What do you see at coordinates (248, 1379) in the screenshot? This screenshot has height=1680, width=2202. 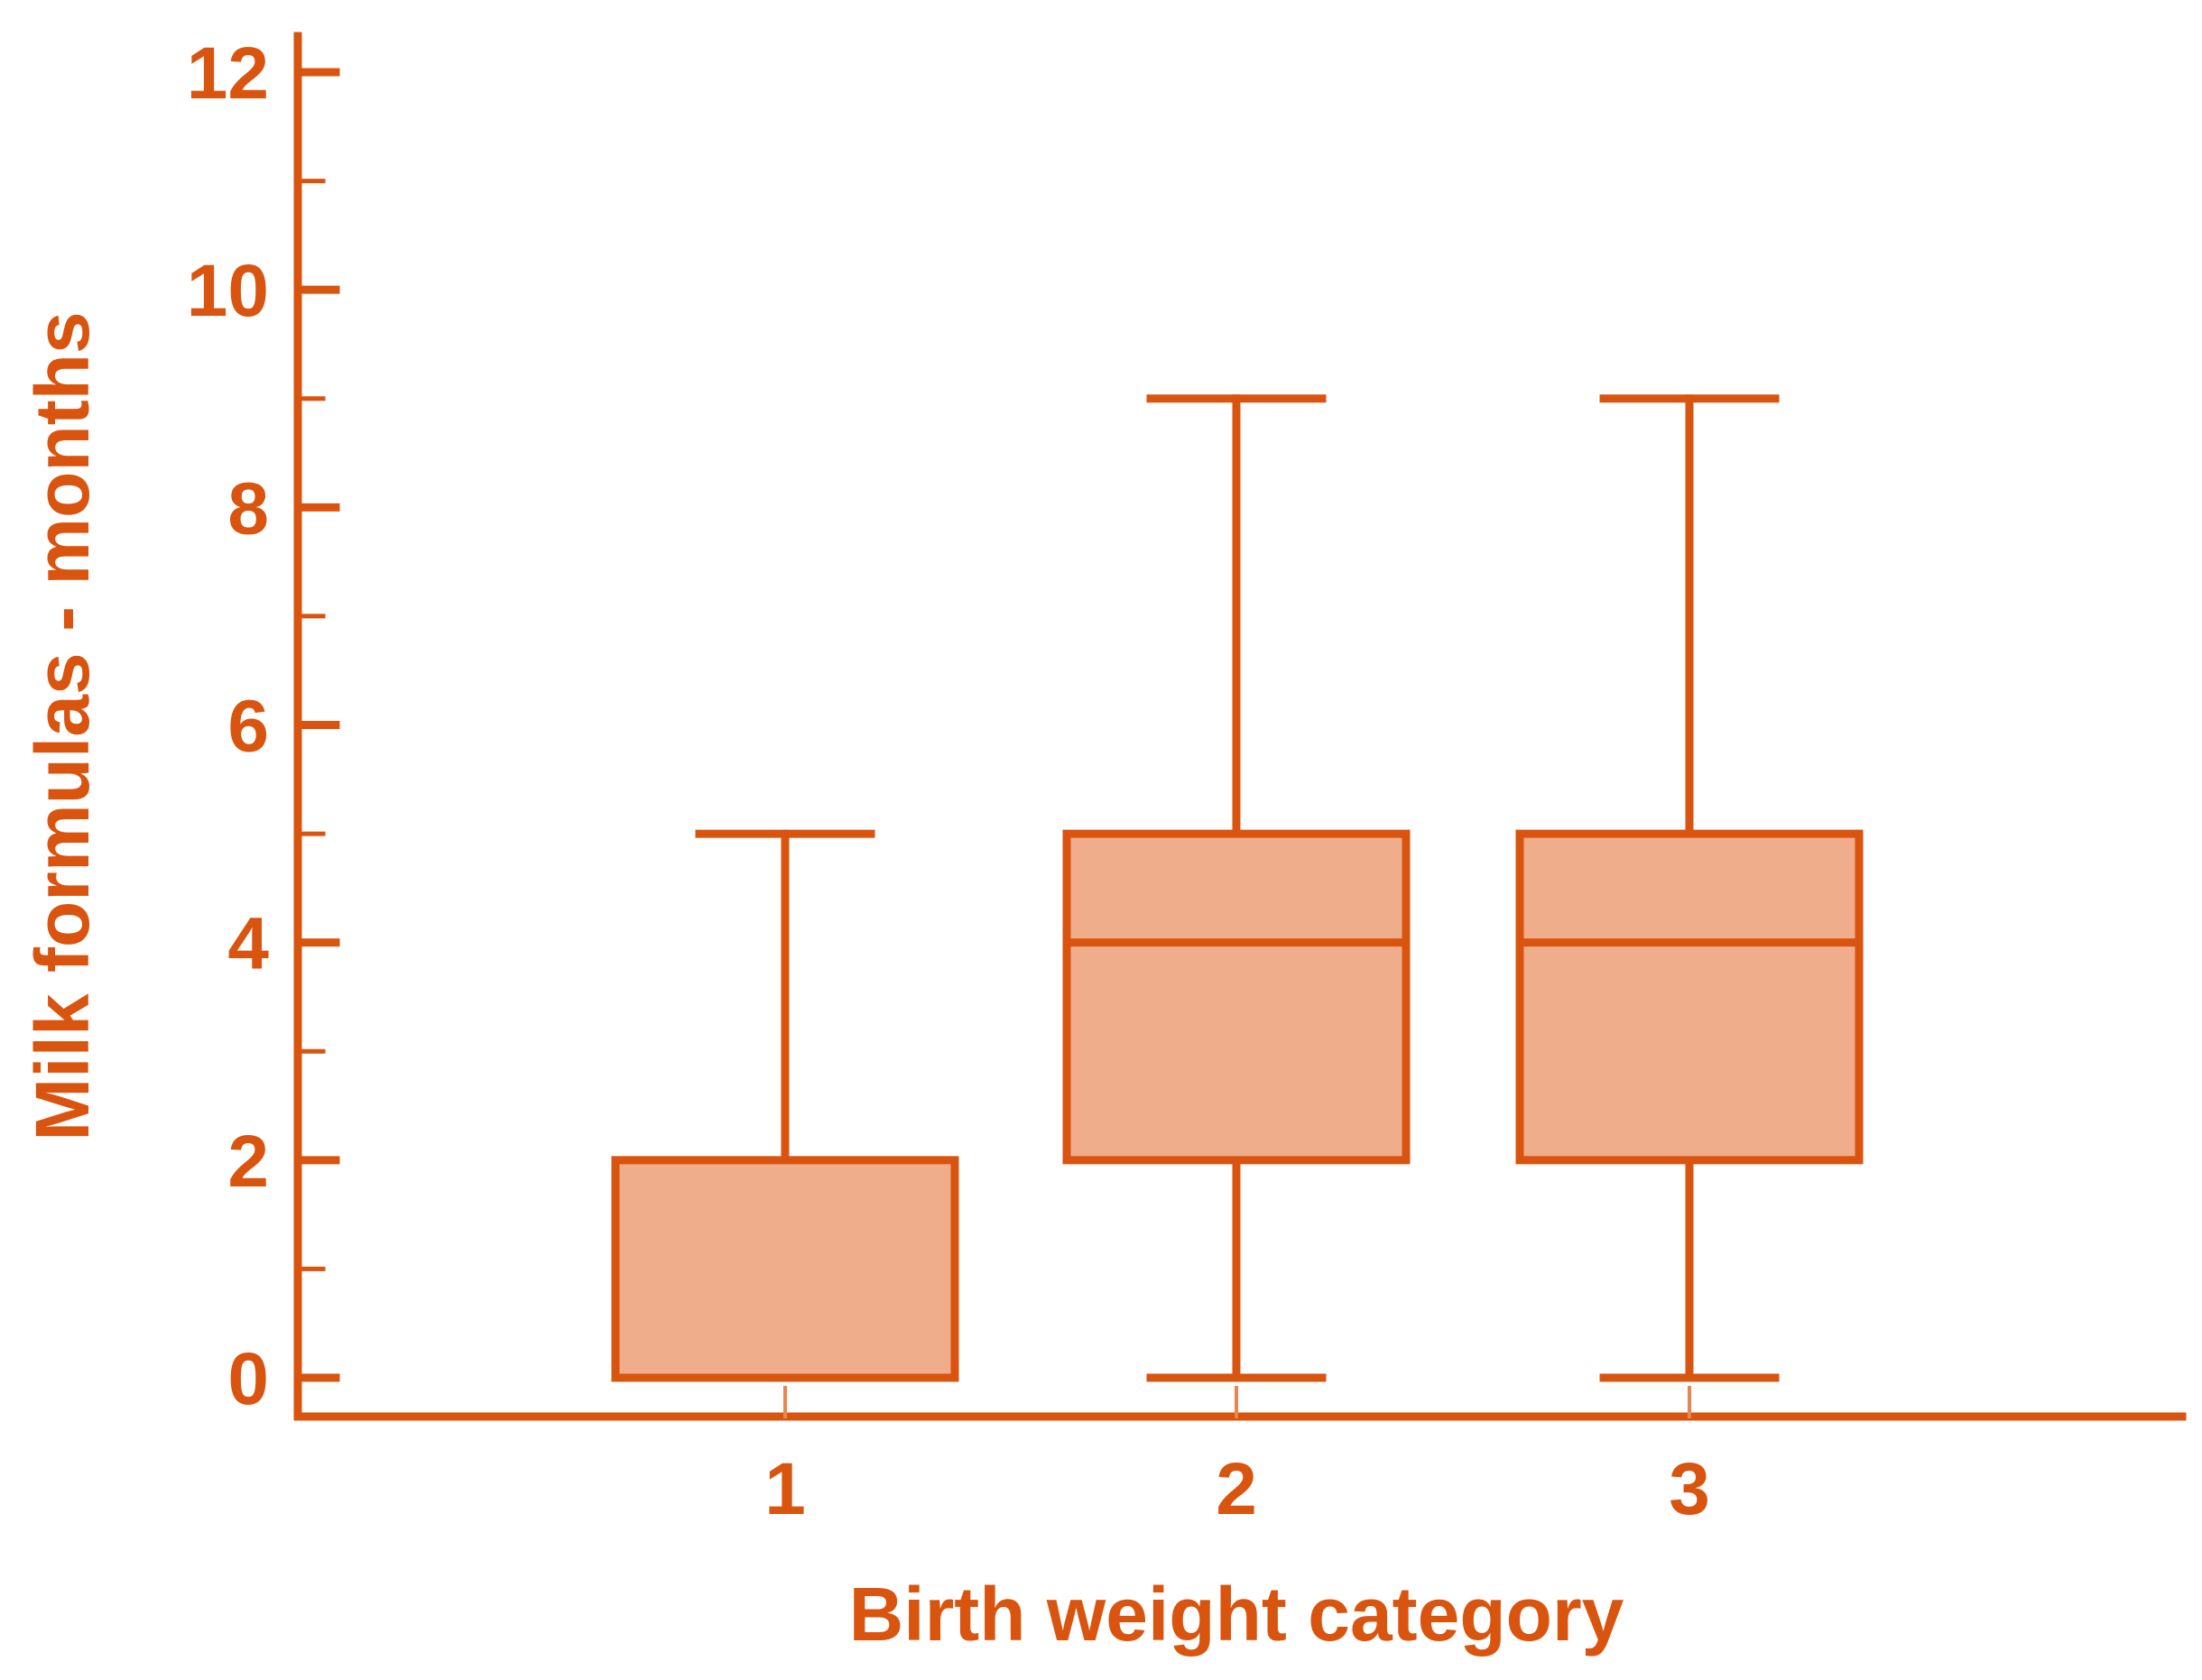 I see `y-tick-label-0: 0` at bounding box center [248, 1379].